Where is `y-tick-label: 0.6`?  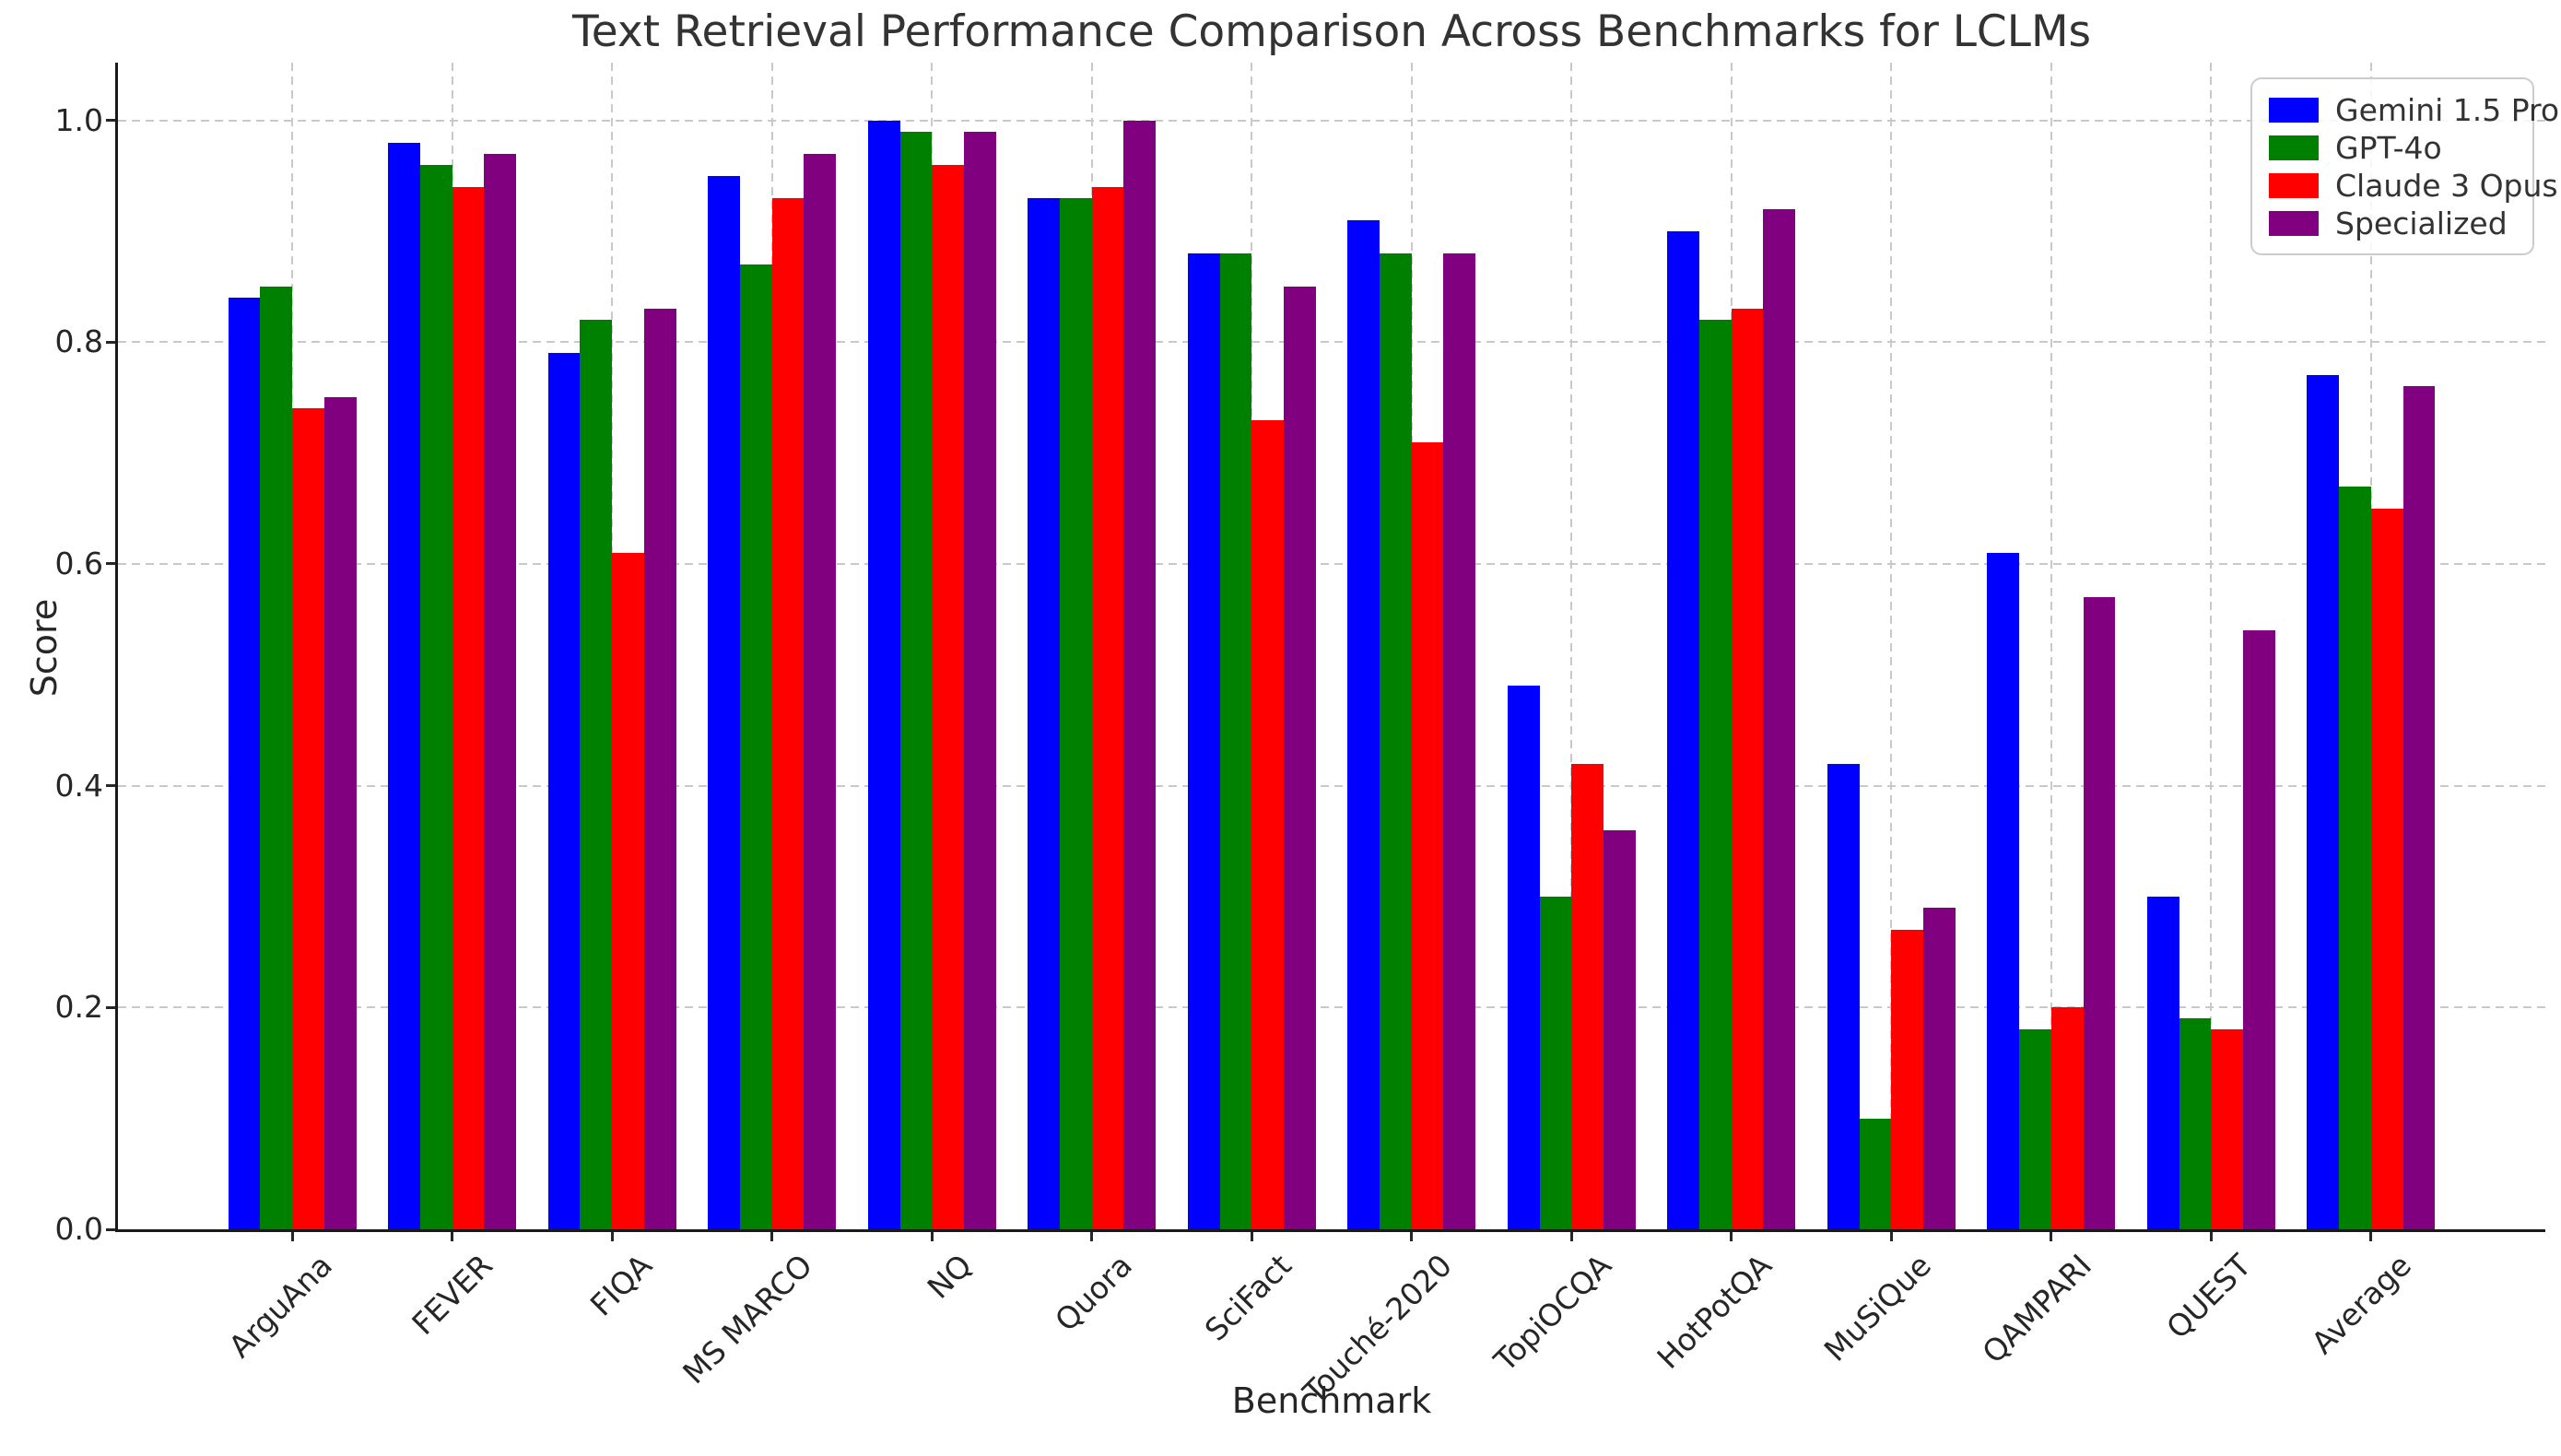
y-tick-label: 0.6 is located at coordinates (79, 563).